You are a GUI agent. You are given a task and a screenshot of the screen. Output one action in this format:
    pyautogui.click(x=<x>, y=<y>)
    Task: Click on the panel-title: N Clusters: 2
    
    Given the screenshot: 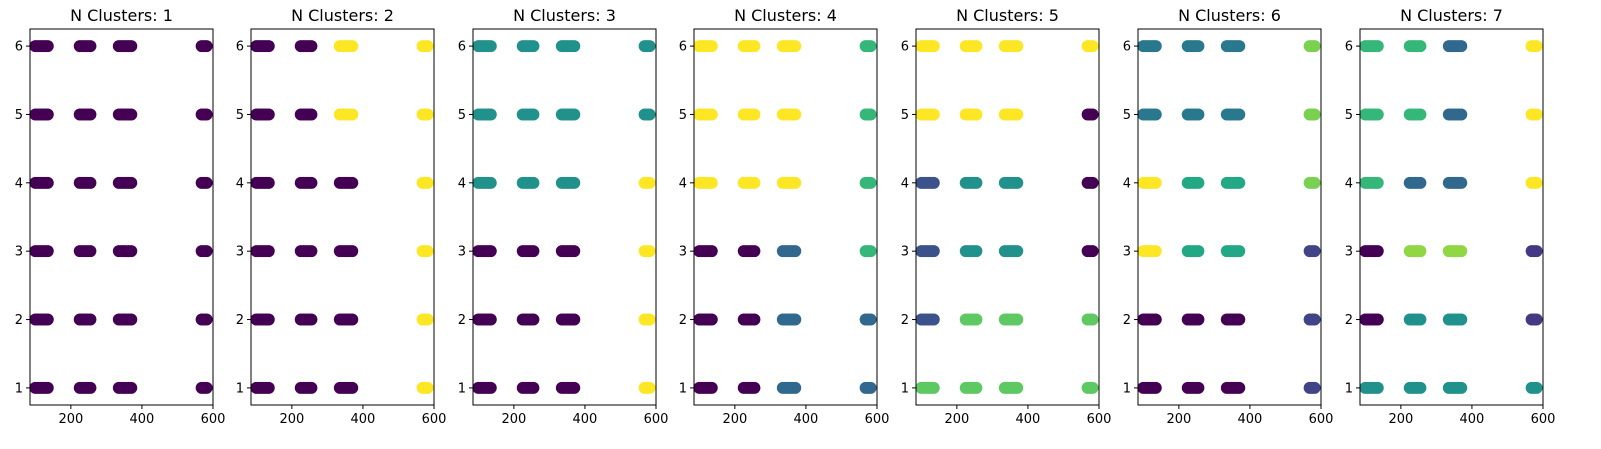 What is the action you would take?
    pyautogui.click(x=342, y=15)
    